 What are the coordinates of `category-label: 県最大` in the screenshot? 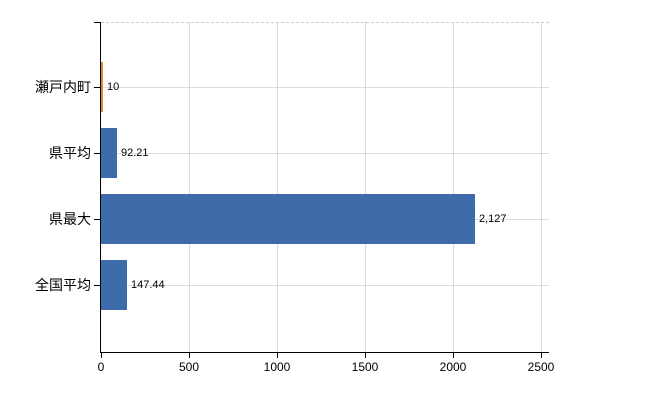 It's located at (70, 219).